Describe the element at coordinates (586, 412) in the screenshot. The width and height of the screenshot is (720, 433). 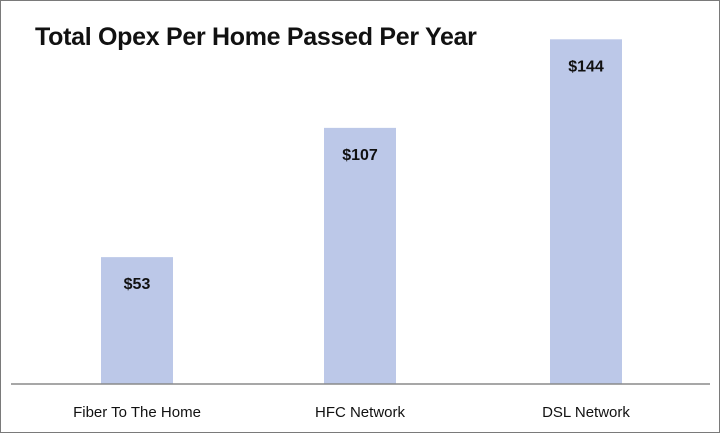
I see `category-label-3: DSL Network` at that location.